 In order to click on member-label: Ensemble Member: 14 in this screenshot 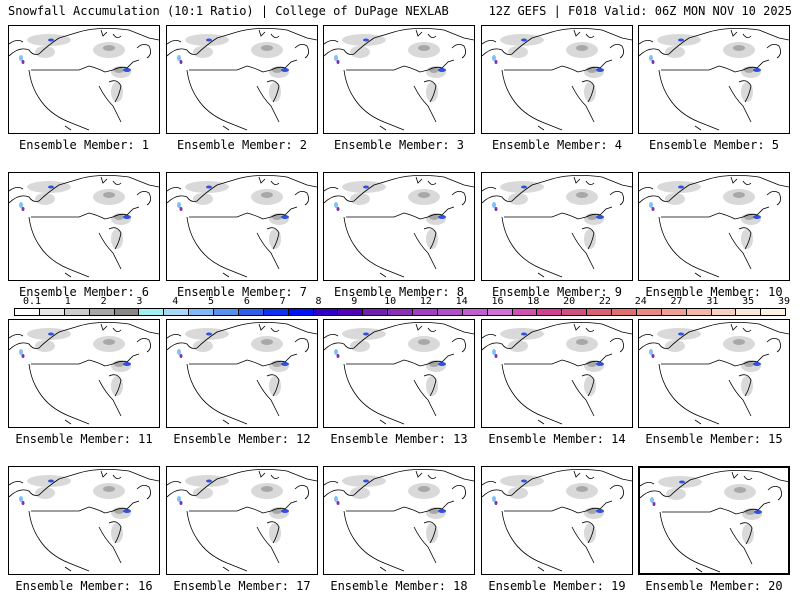, I will do `click(557, 439)`.